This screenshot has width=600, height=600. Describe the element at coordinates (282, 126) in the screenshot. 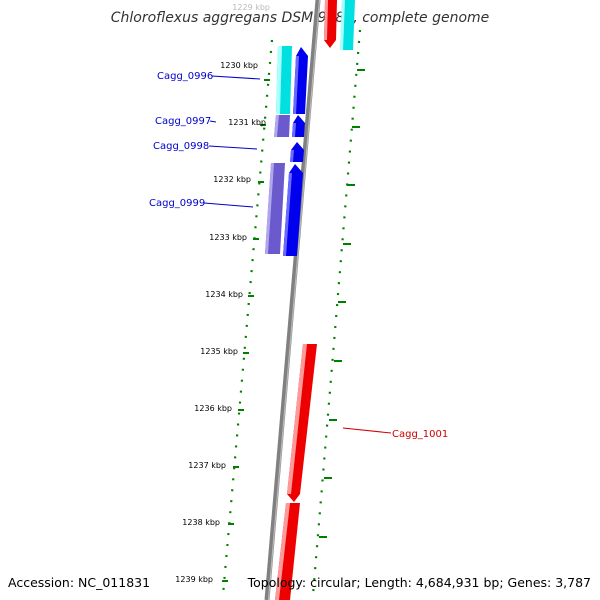

I see `gene-feature-cagg-0997-purple` at that location.